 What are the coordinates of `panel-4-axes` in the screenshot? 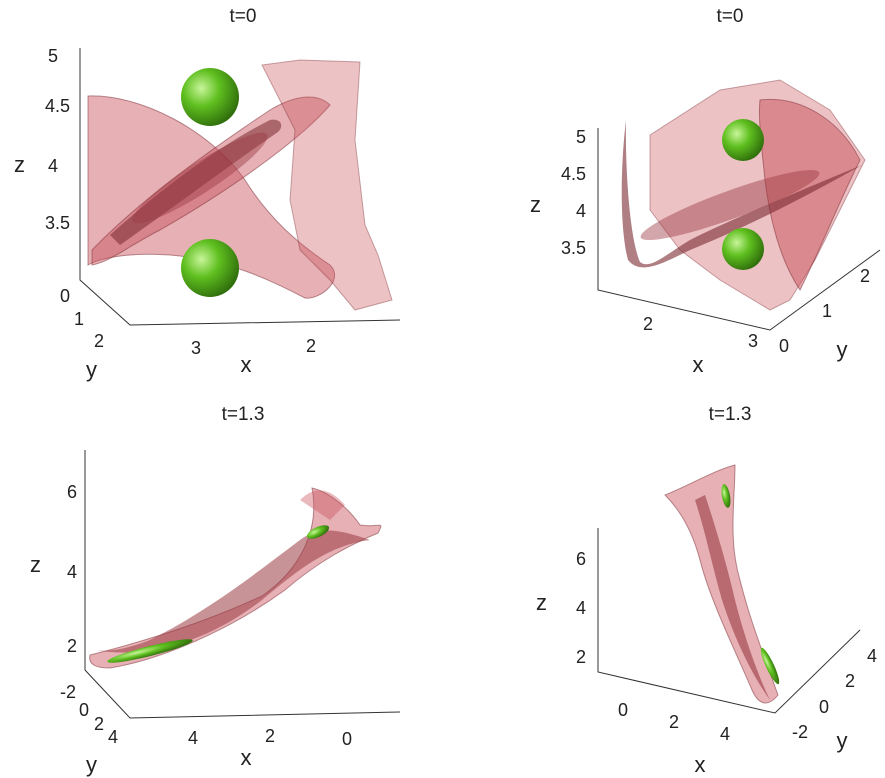 It's located at (729, 621).